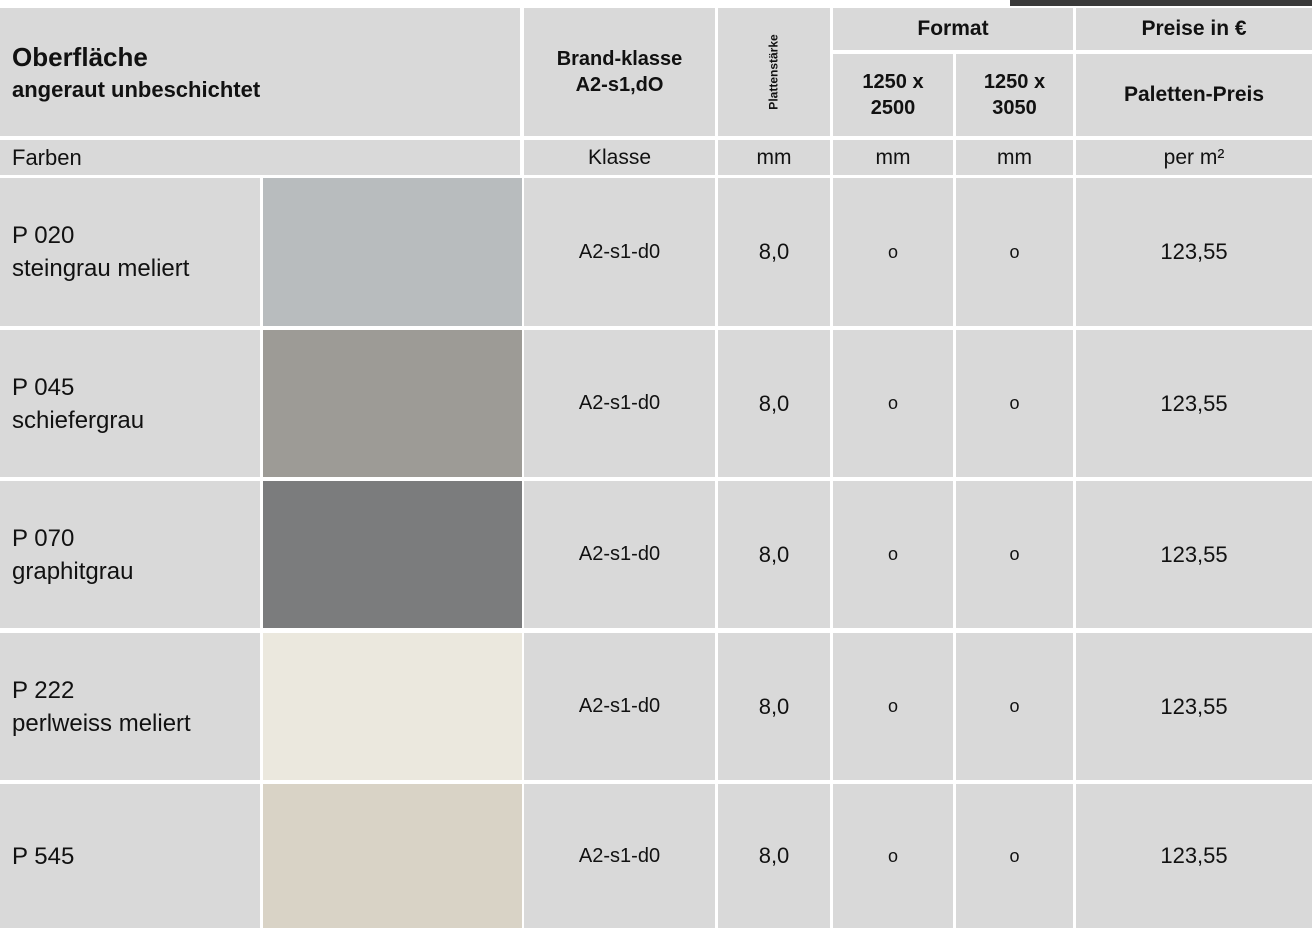  What do you see at coordinates (43, 690) in the screenshot?
I see `color-code: P 222` at bounding box center [43, 690].